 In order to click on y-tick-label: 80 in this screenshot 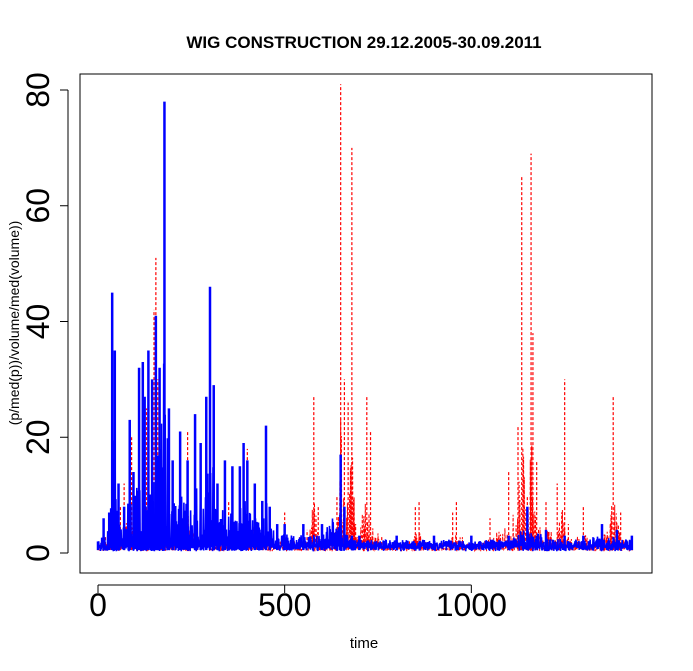, I will do `click(38, 90)`.